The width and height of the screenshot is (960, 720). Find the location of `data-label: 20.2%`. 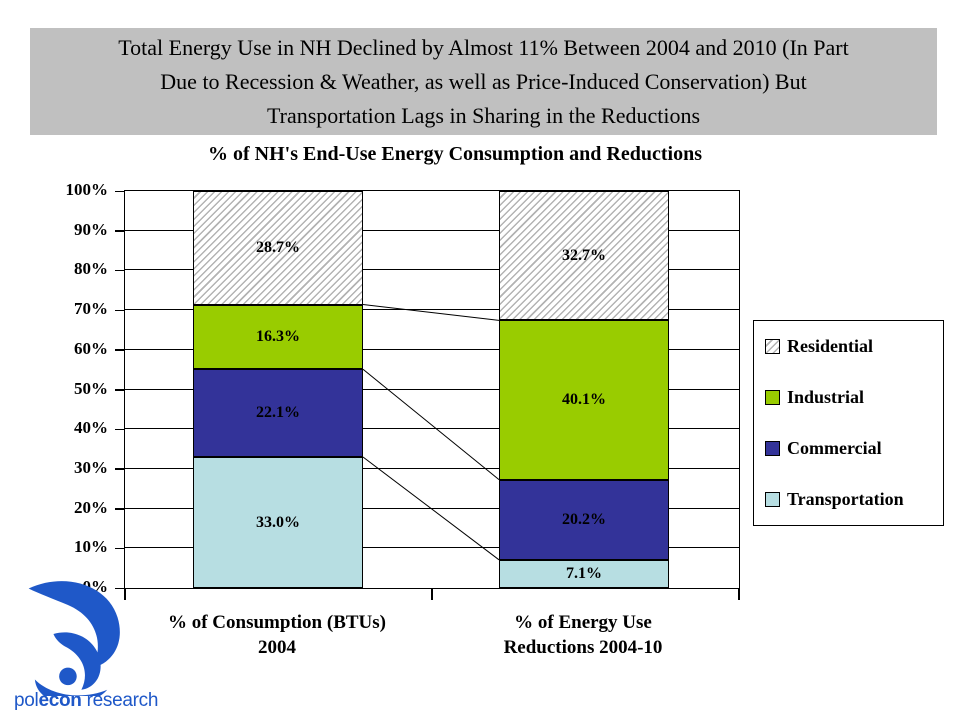

data-label: 20.2% is located at coordinates (584, 519).